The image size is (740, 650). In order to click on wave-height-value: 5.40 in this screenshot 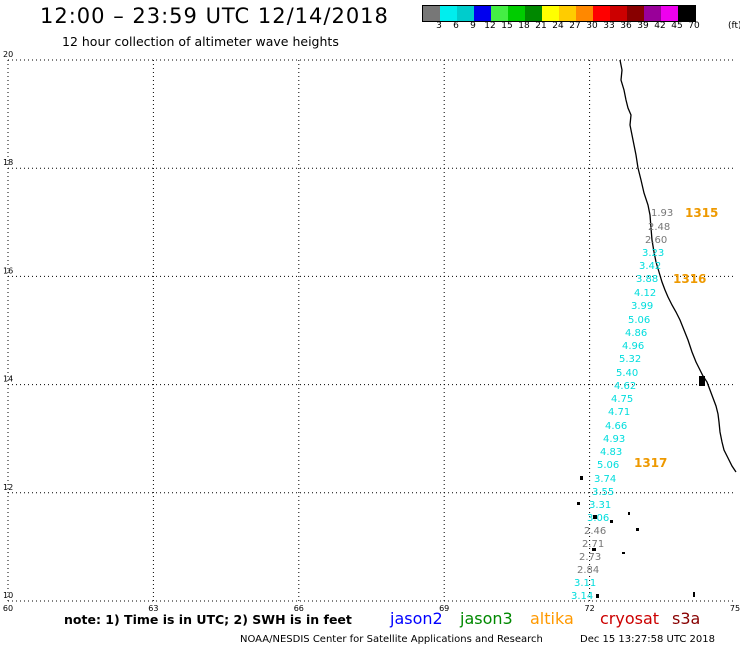, I will do `click(627, 373)`.